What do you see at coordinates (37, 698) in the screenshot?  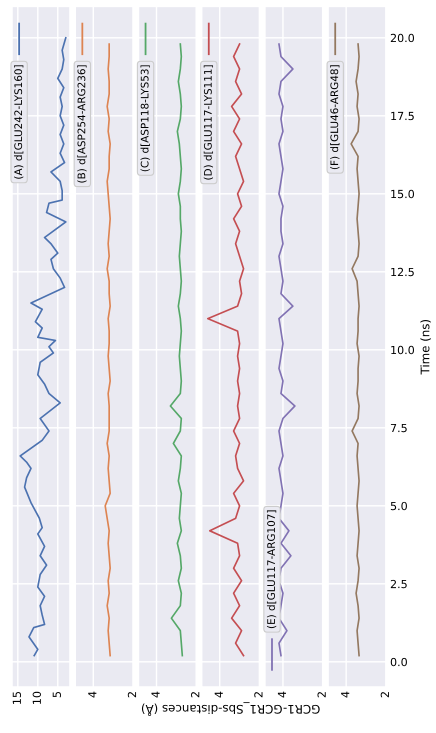 I see `x-tick-label: 10` at bounding box center [37, 698].